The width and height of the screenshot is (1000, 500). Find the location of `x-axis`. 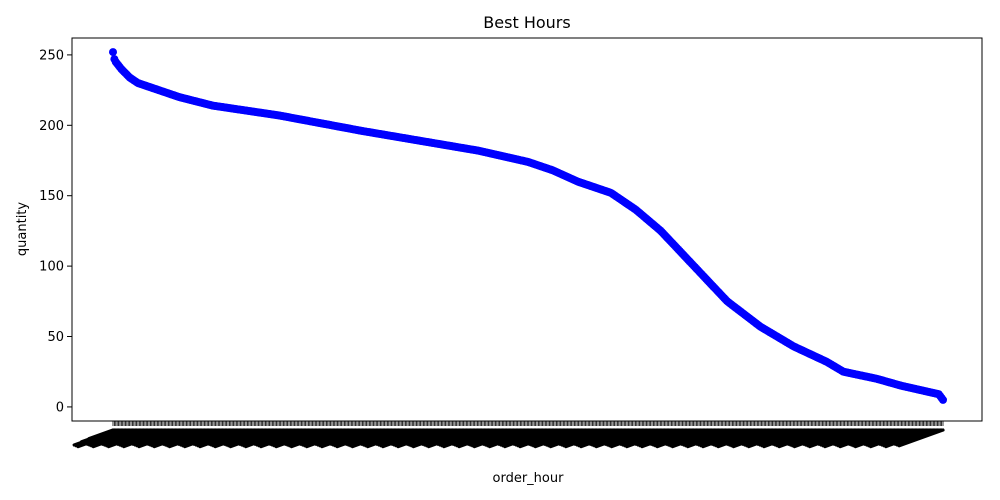

x-axis is located at coordinates (508, 435).